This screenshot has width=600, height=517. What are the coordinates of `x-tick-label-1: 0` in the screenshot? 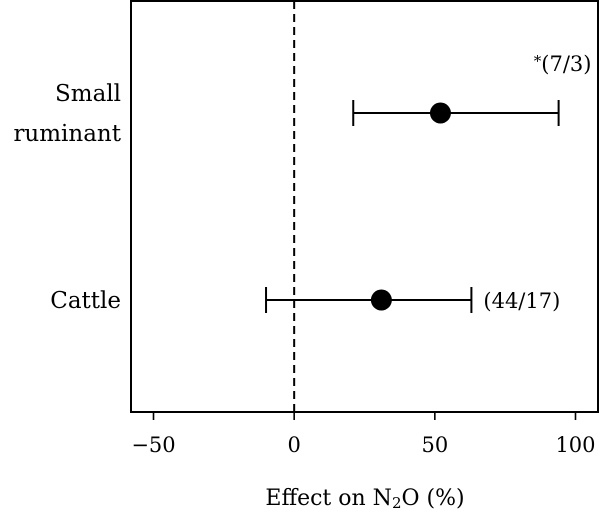 It's located at (293, 445).